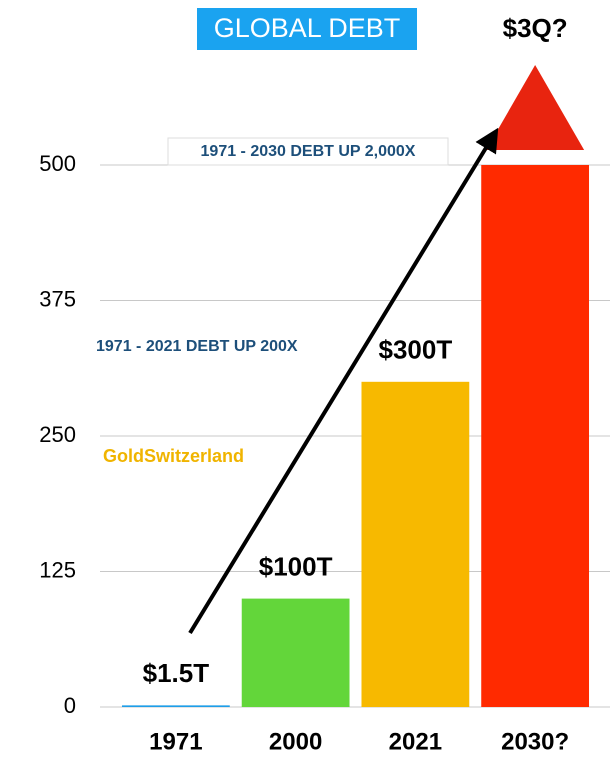 The width and height of the screenshot is (610, 760). I want to click on y-tick-label: 250, so click(57, 434).